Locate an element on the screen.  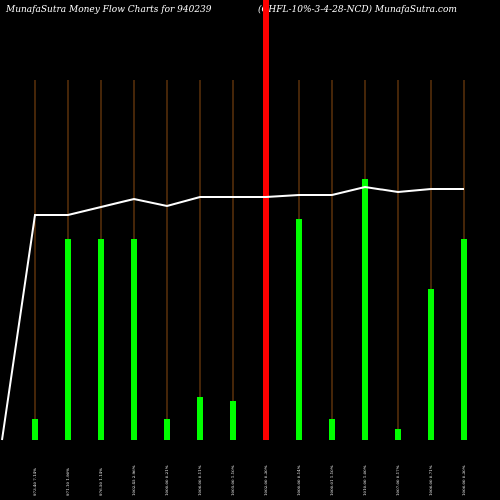
x-tick-label: 971.10 1.90% is located at coordinates (67, 482).